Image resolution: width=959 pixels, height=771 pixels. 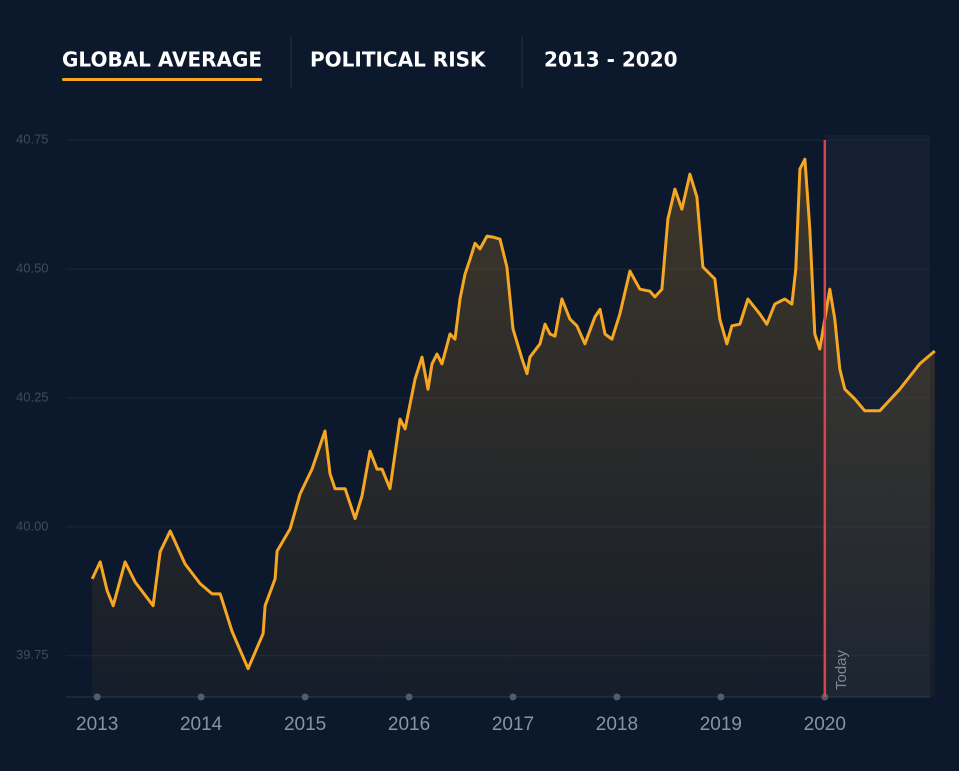 I want to click on active-tab-underline, so click(x=162, y=79).